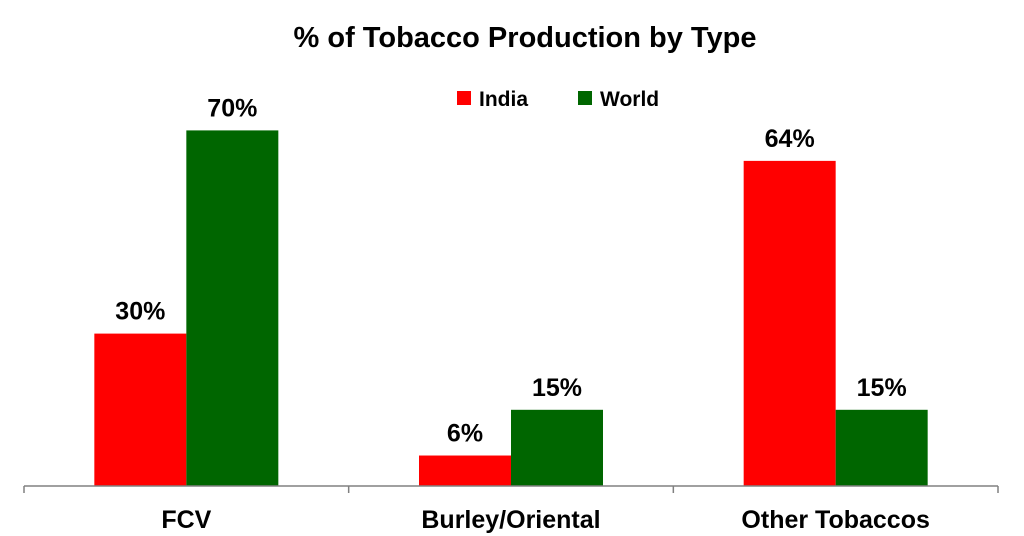  Describe the element at coordinates (186, 520) in the screenshot. I see `x-tick-label-fcv: FCV` at that location.